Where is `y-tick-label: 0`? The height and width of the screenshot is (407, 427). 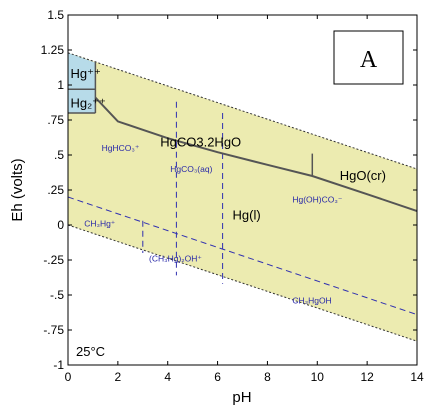 y-tick-label: 0 is located at coordinates (60, 225).